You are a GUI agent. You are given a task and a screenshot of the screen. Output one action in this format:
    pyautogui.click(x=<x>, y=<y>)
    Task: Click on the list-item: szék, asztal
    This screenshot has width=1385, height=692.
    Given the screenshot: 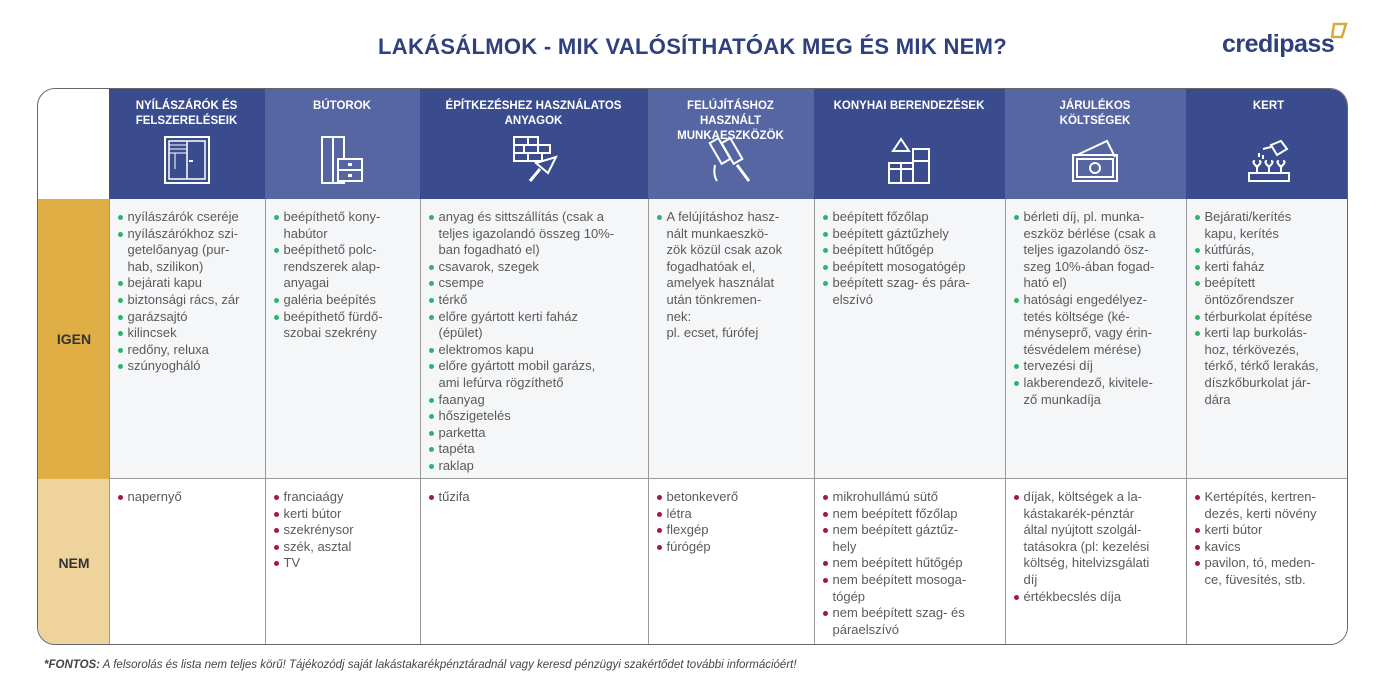 What is the action you would take?
    pyautogui.click(x=342, y=547)
    